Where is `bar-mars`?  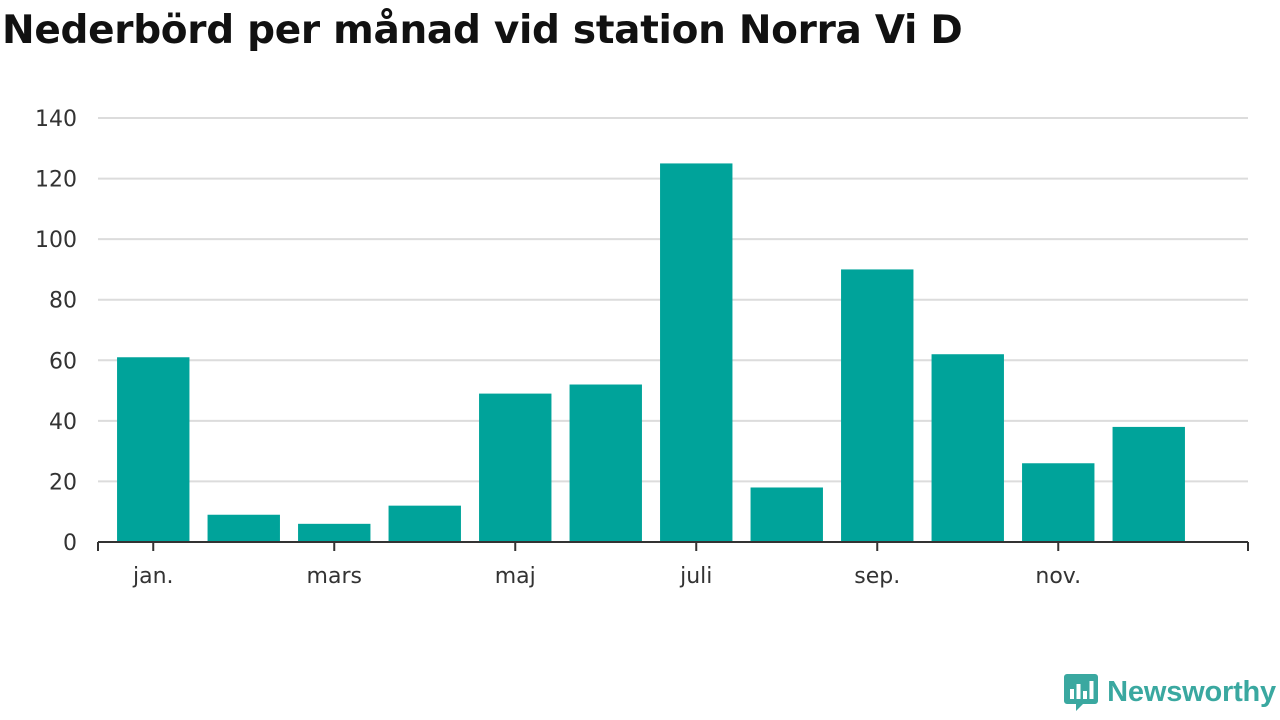 bar-mars is located at coordinates (334, 532).